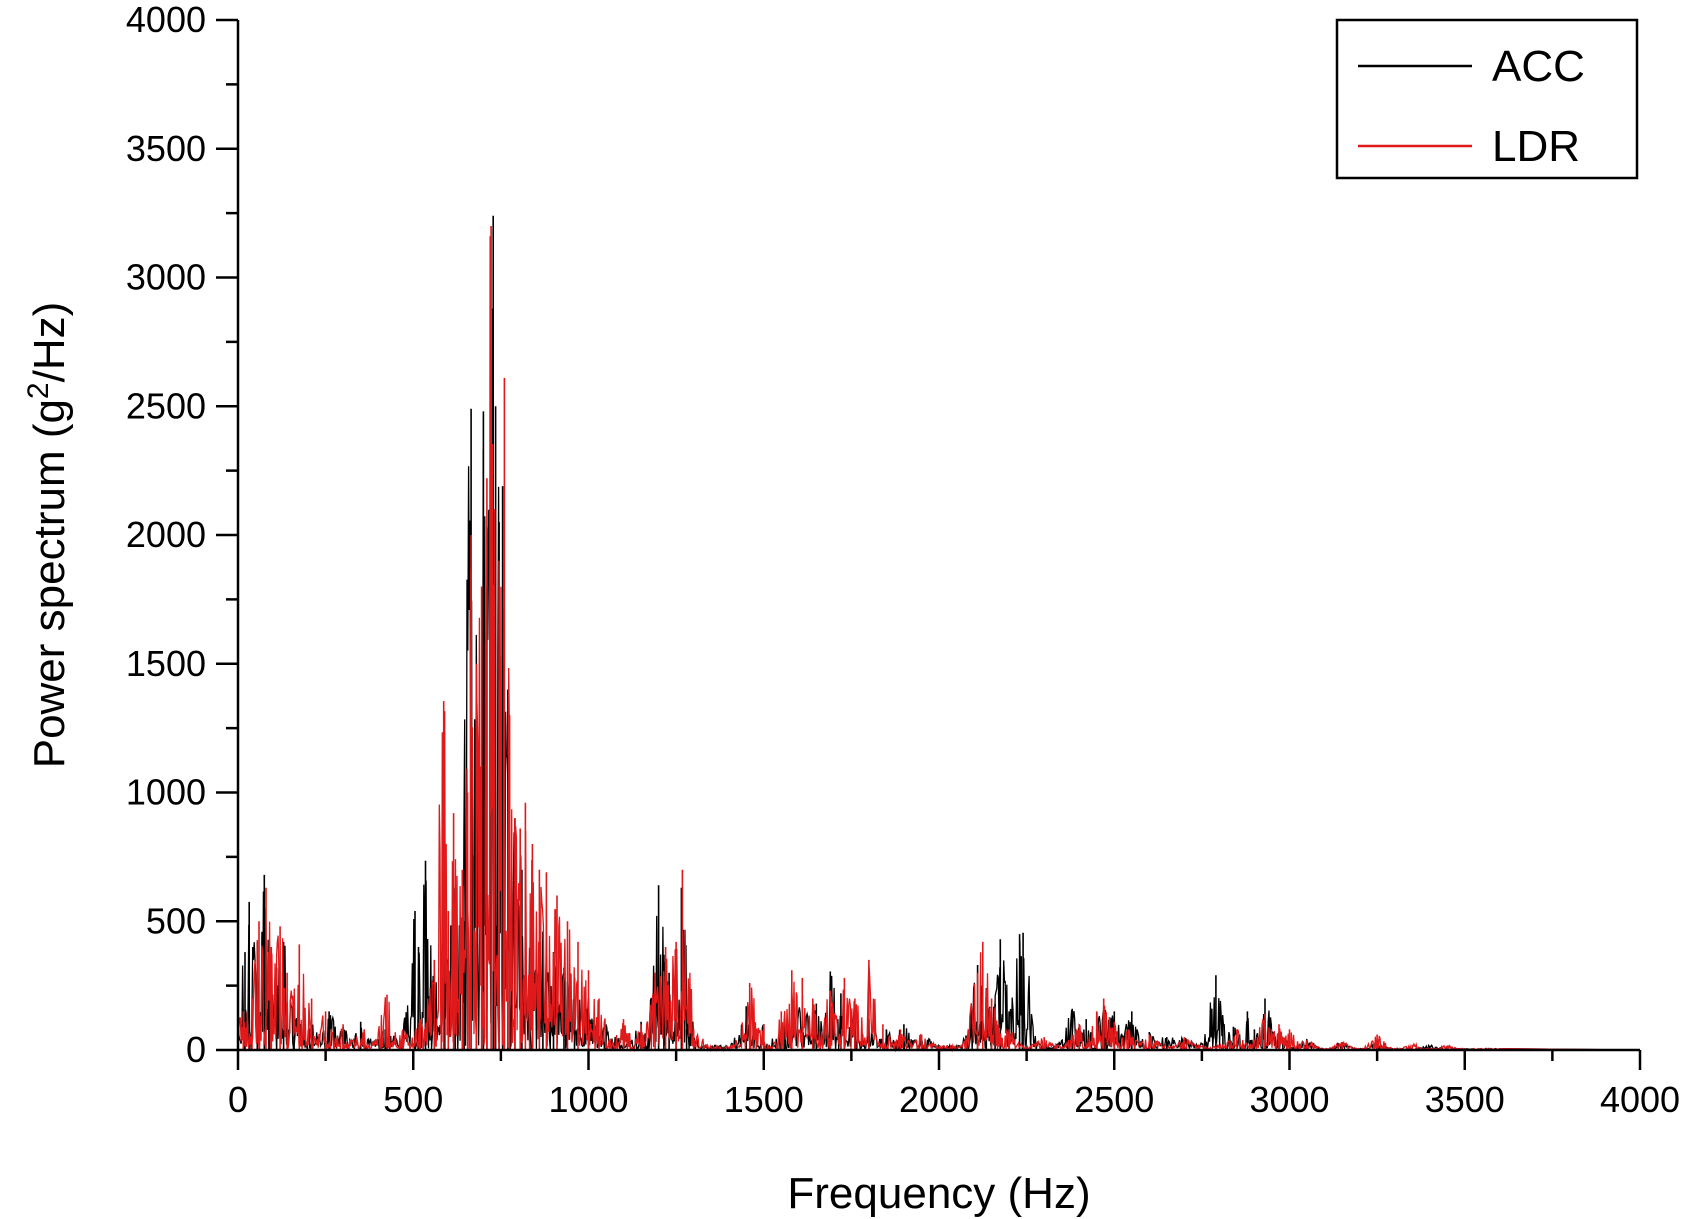 The image size is (1690, 1219). I want to click on y-tick-label: 2000, so click(166, 534).